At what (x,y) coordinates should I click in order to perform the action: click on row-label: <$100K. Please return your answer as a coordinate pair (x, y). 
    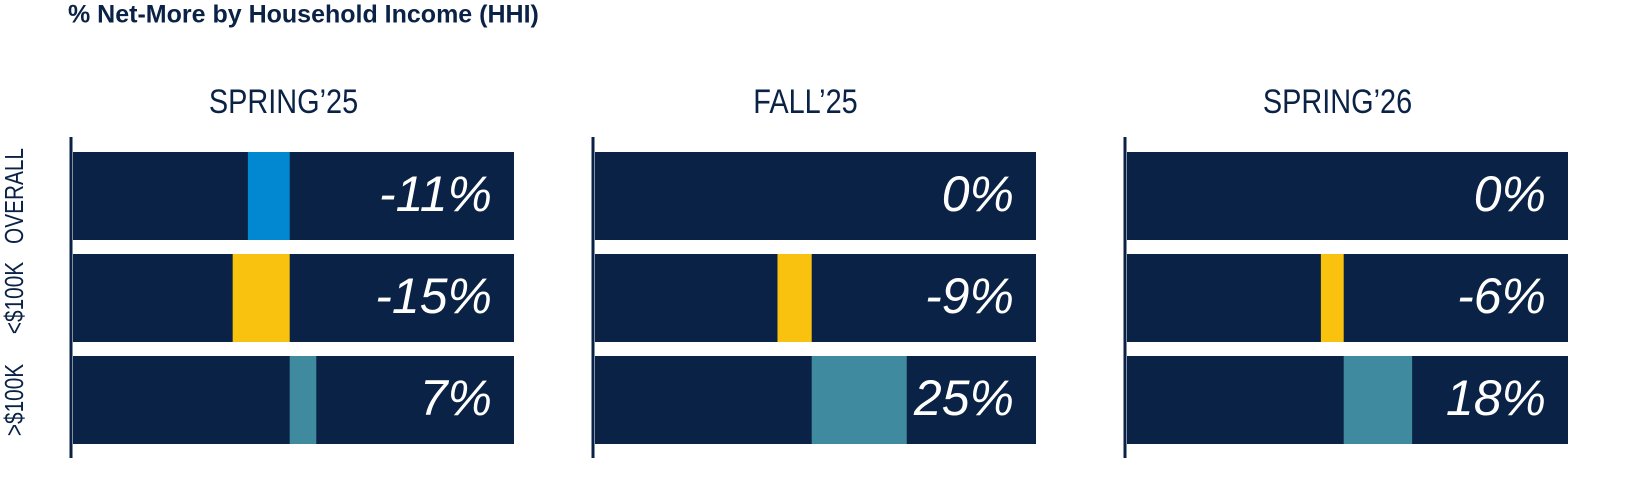
    Looking at the image, I should click on (14, 298).